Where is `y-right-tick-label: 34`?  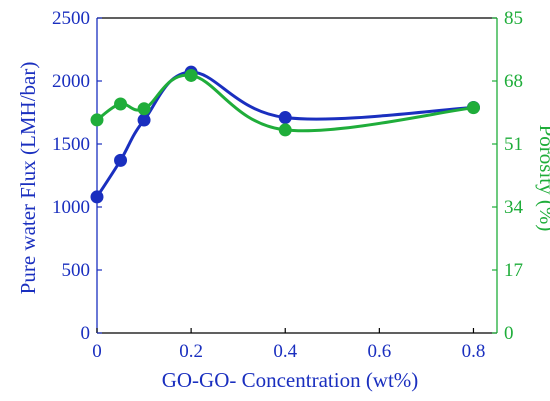 y-right-tick-label: 34 is located at coordinates (514, 207).